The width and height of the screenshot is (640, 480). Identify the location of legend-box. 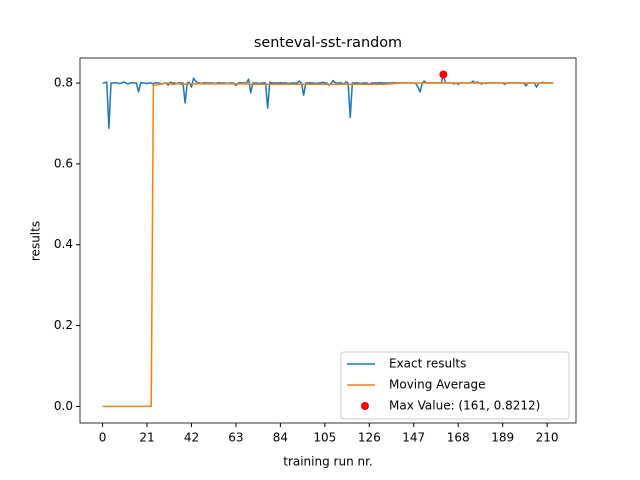
(455, 385).